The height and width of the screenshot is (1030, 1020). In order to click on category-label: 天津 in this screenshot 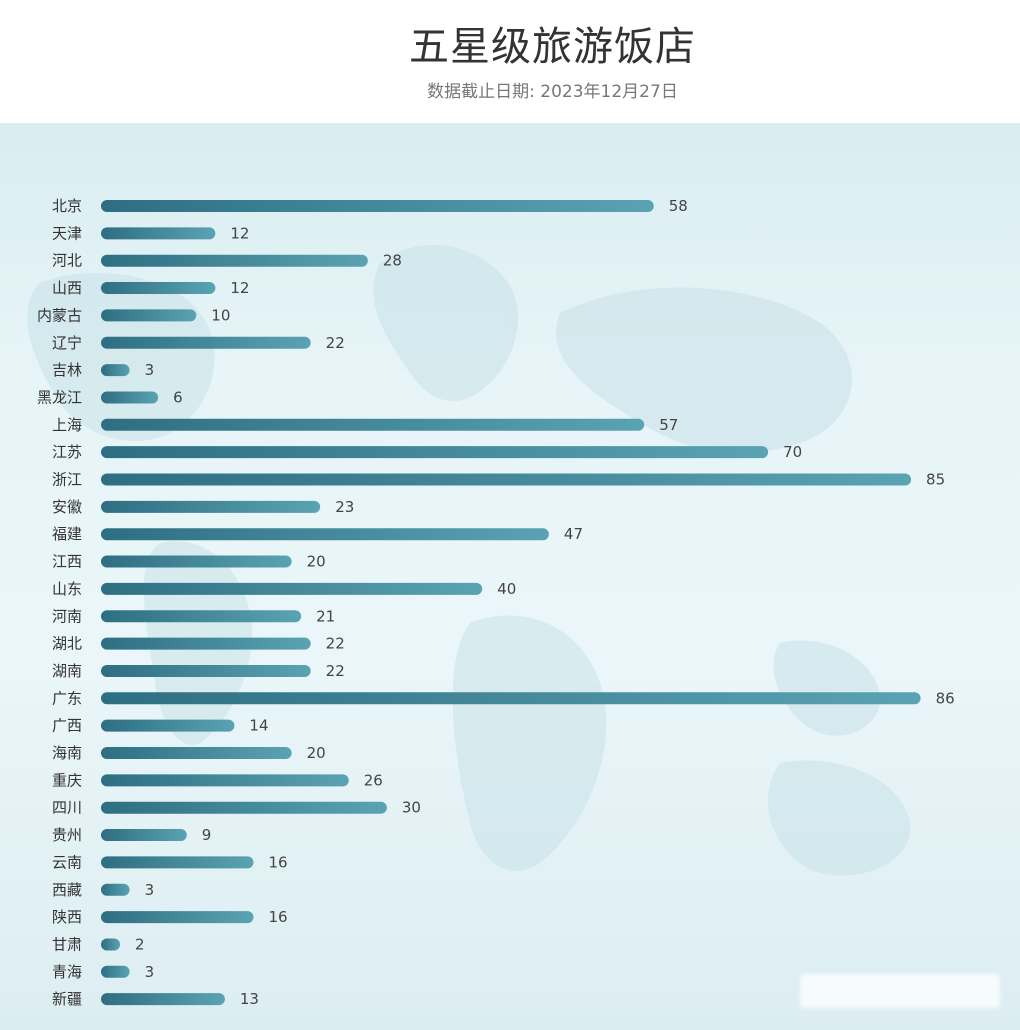, I will do `click(67, 233)`.